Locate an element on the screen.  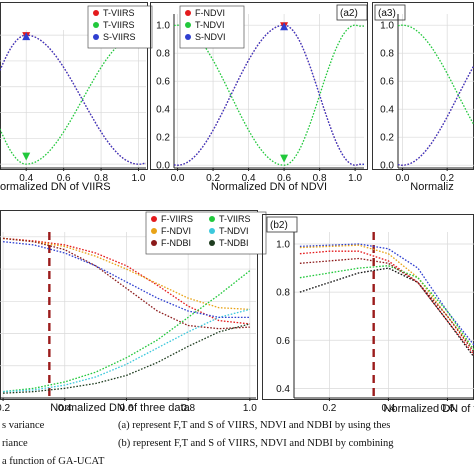
series-group is located at coordinates (73, 99).